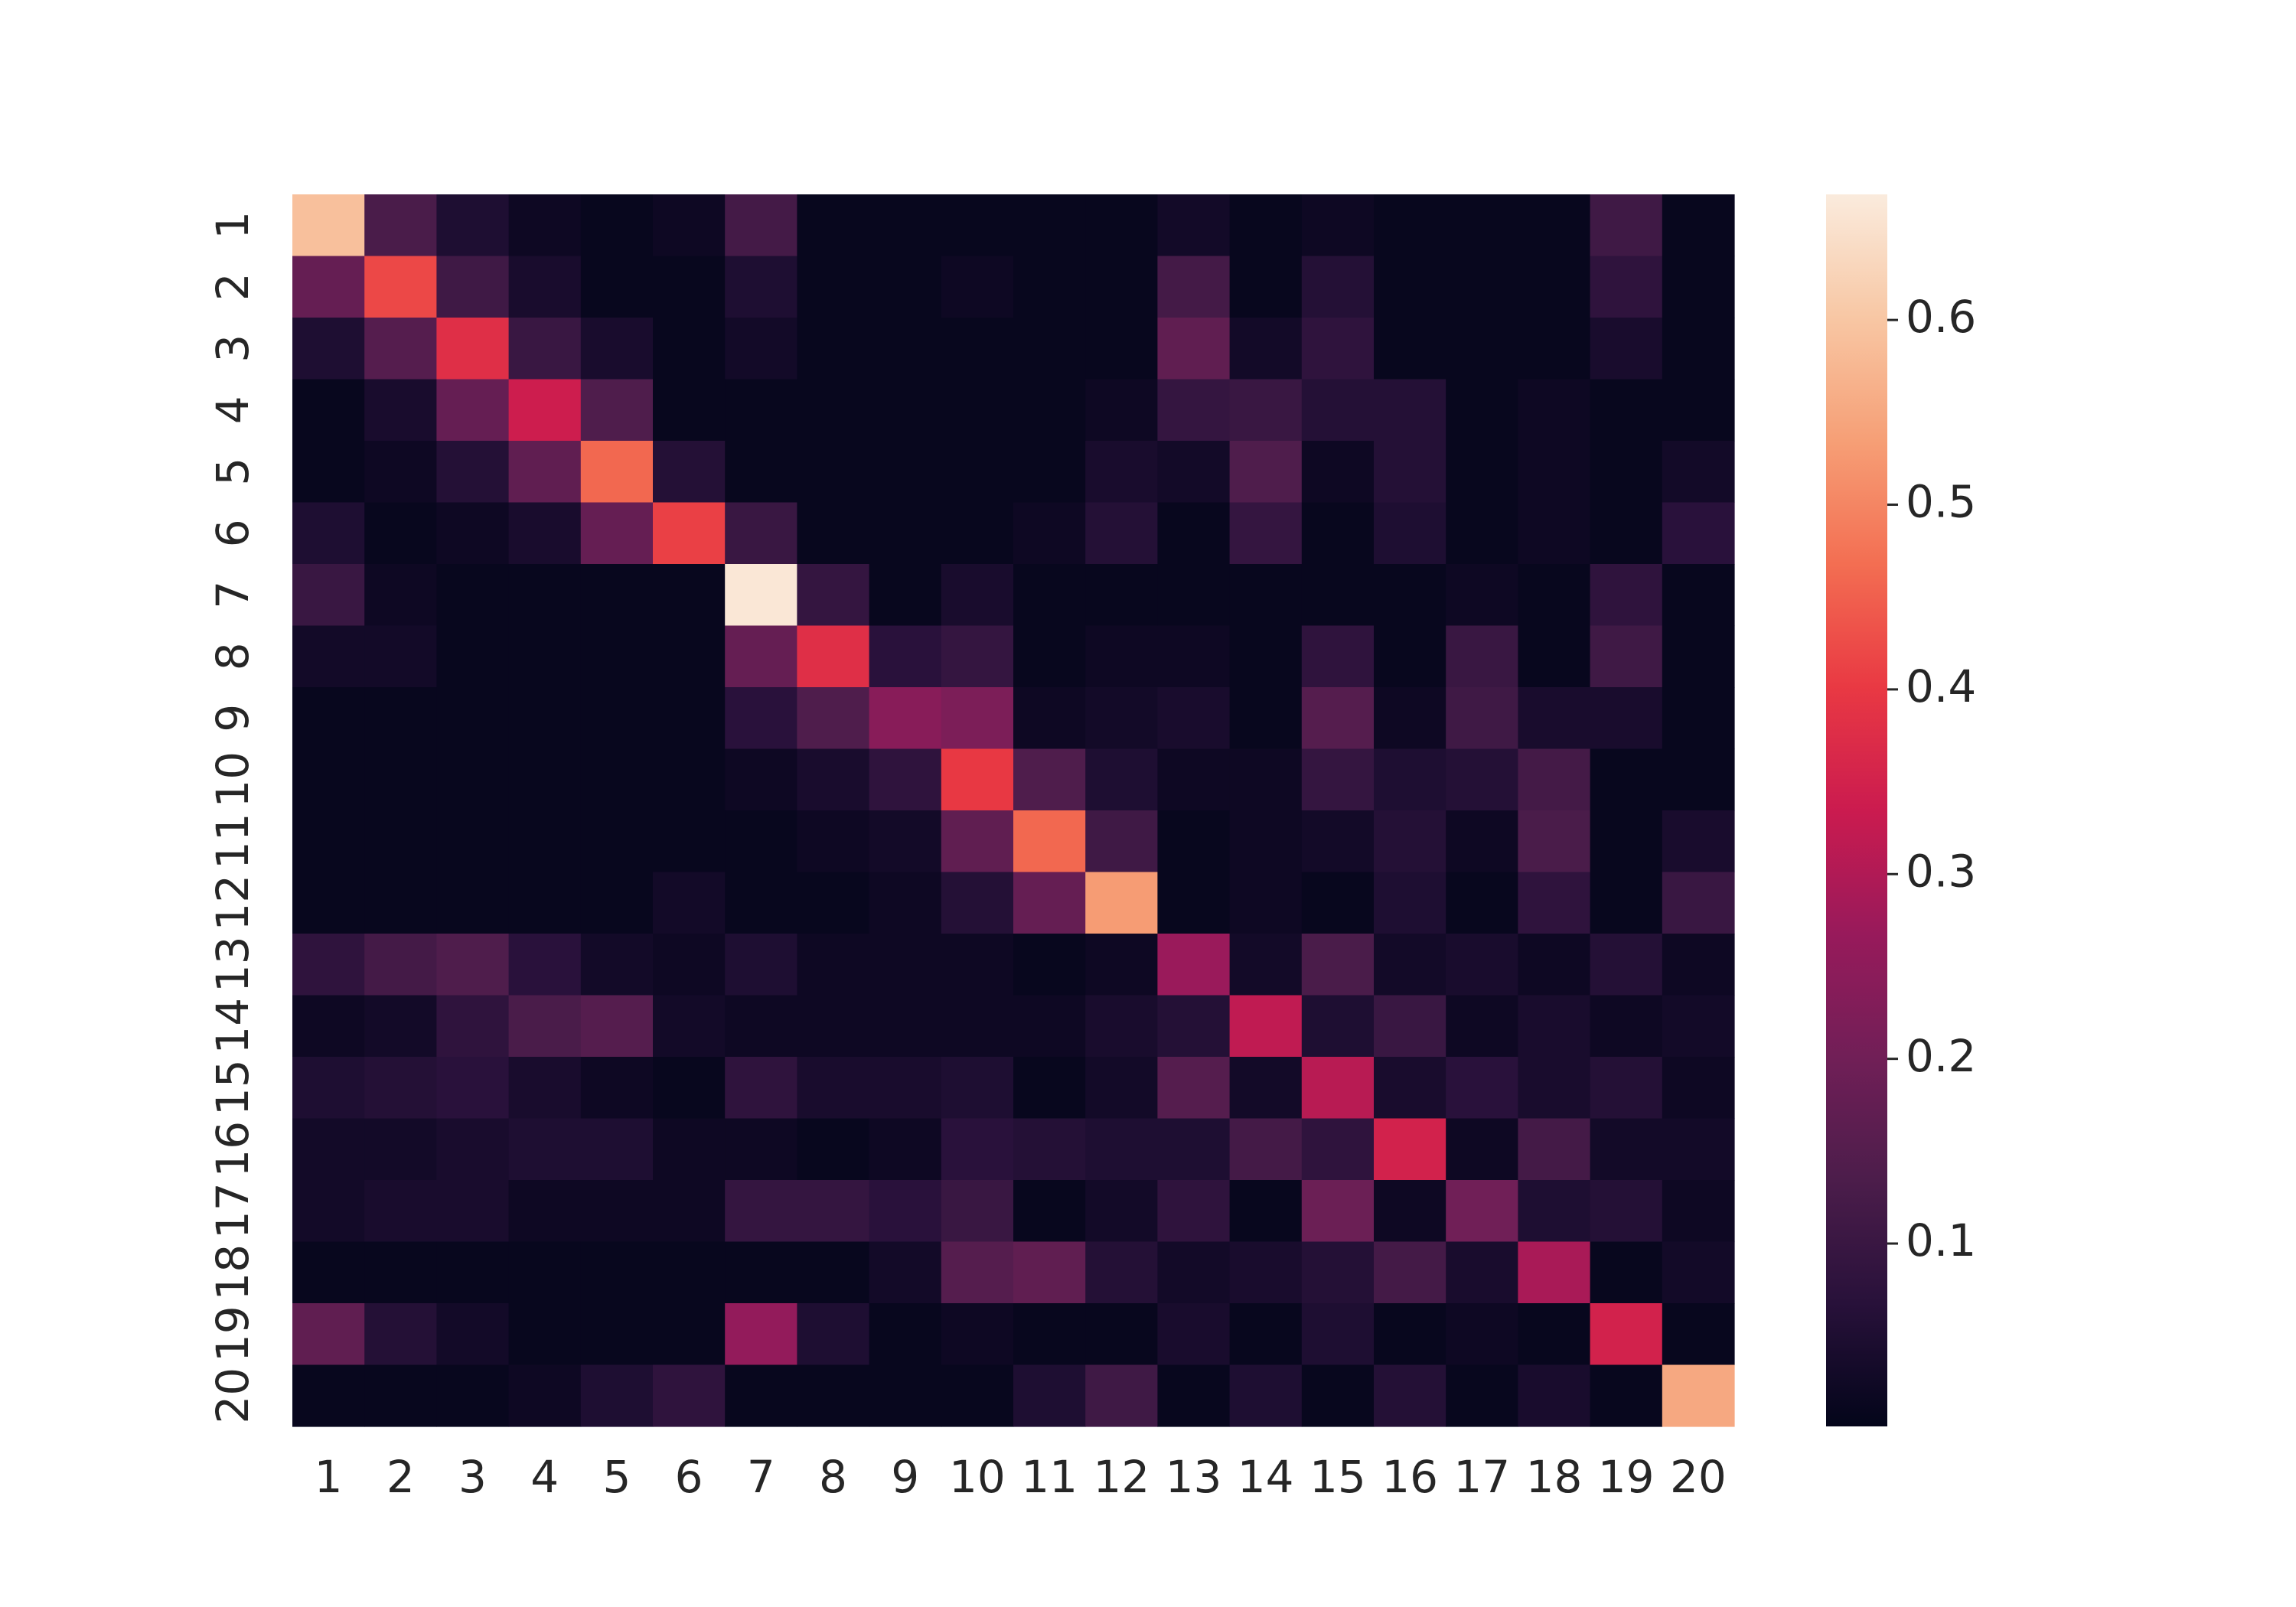  What do you see at coordinates (400, 1477) in the screenshot?
I see `x-tick-label: 2` at bounding box center [400, 1477].